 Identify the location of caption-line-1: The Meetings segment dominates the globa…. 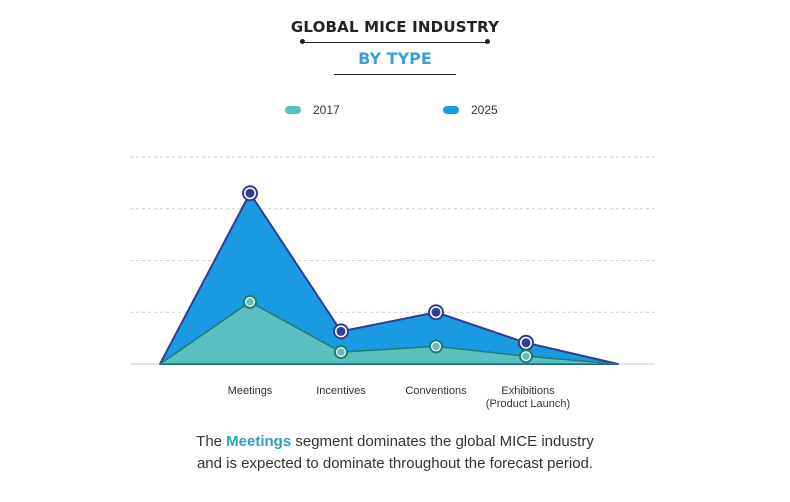
(395, 442).